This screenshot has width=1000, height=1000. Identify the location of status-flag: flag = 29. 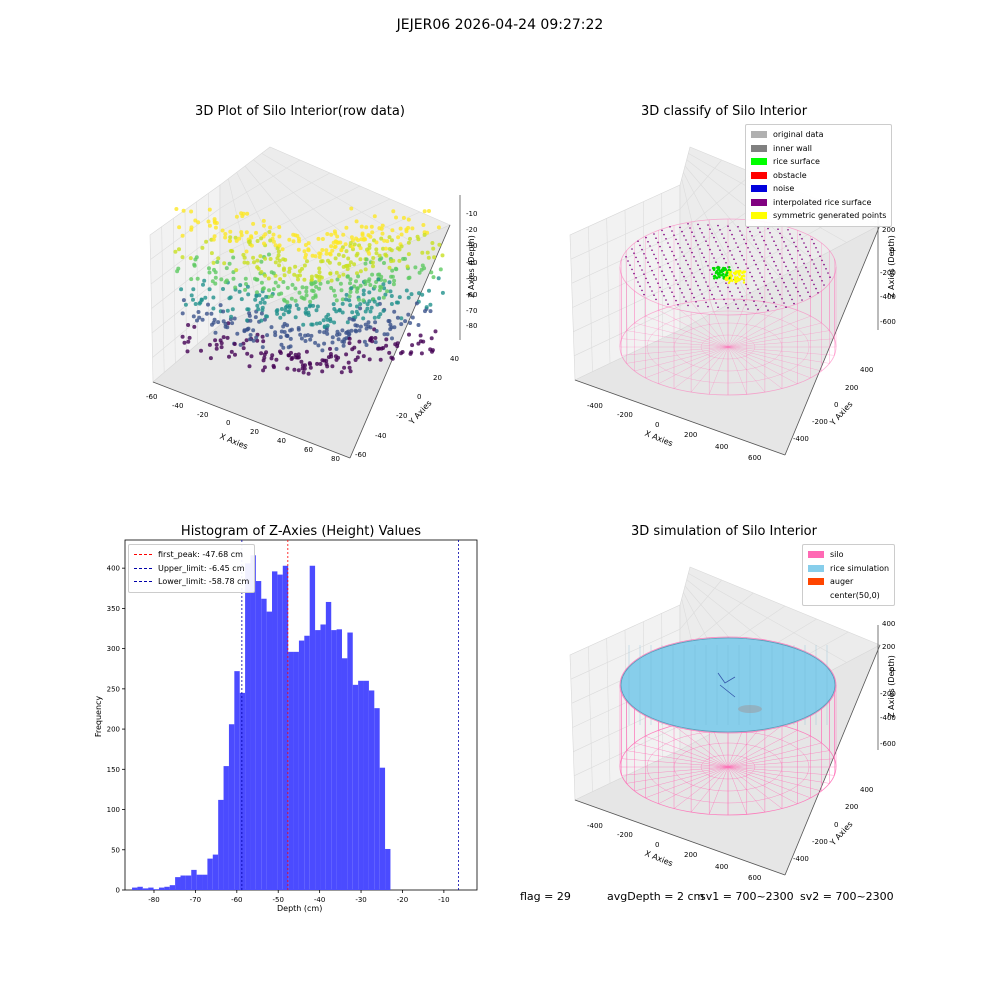
(545, 896).